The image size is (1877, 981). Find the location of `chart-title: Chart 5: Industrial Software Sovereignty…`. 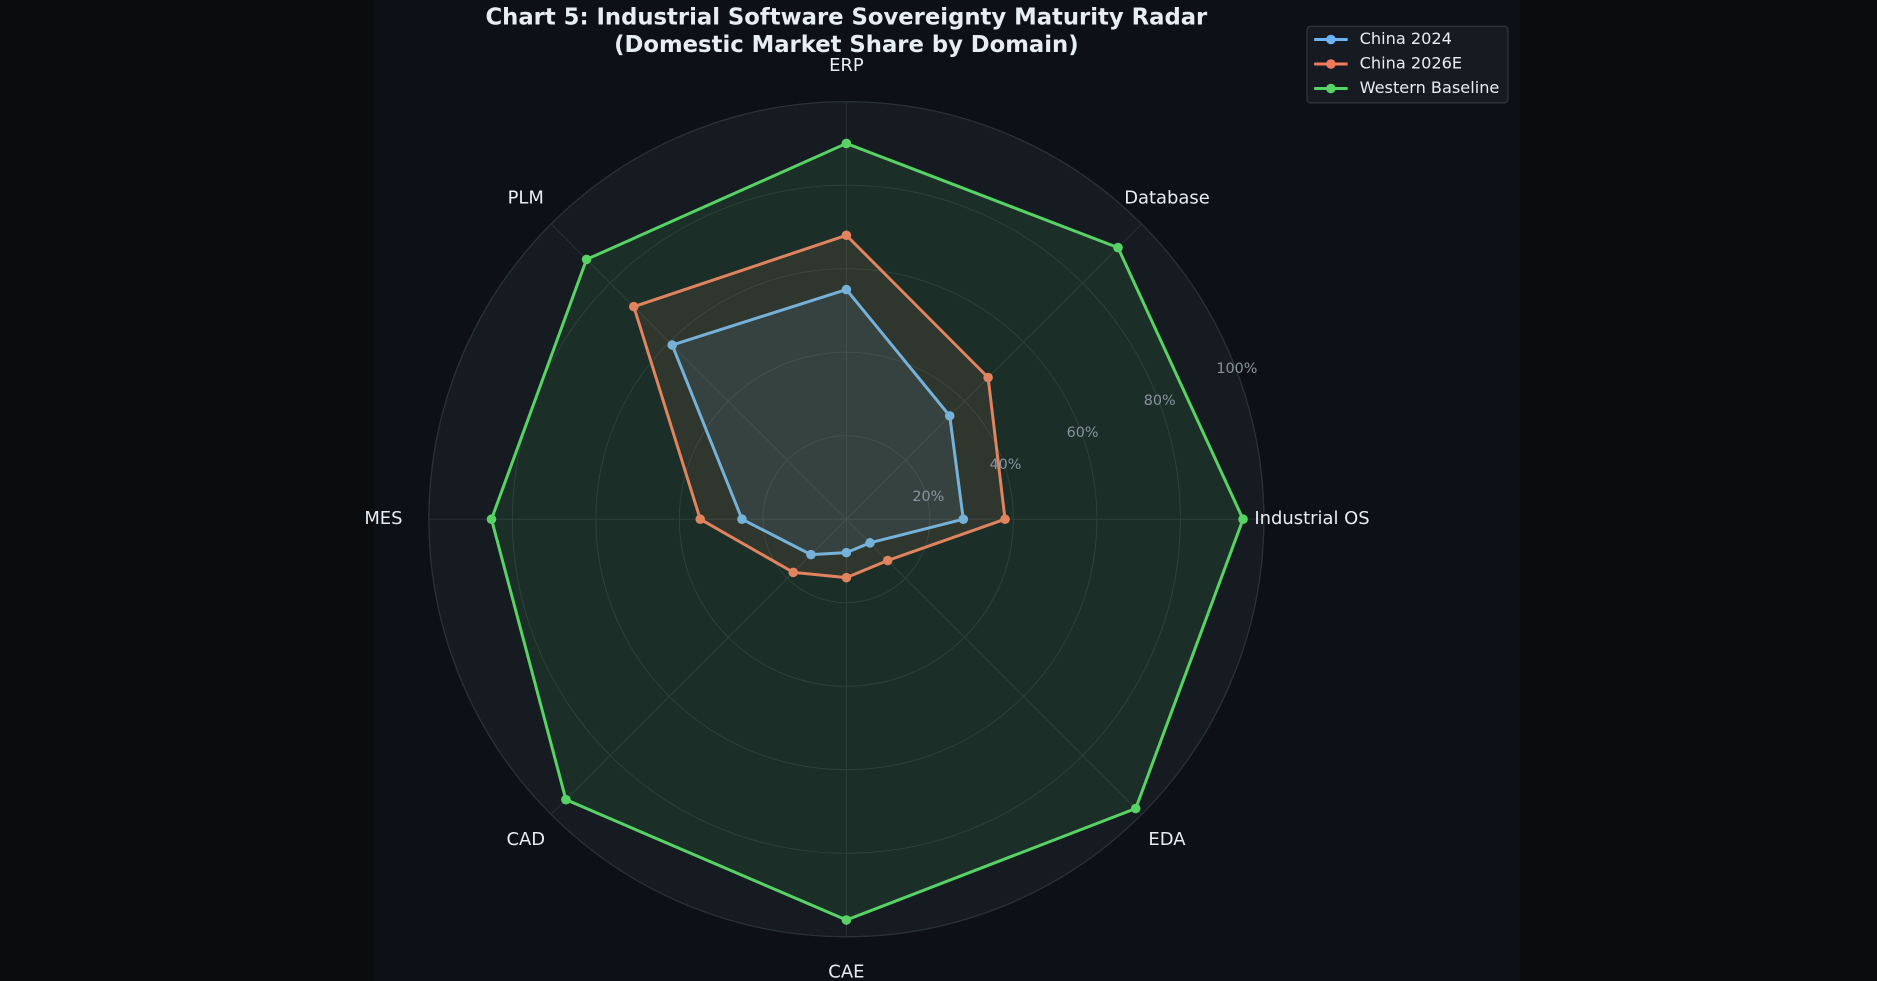

chart-title: Chart 5: Industrial Software Sovereignty… is located at coordinates (847, 17).